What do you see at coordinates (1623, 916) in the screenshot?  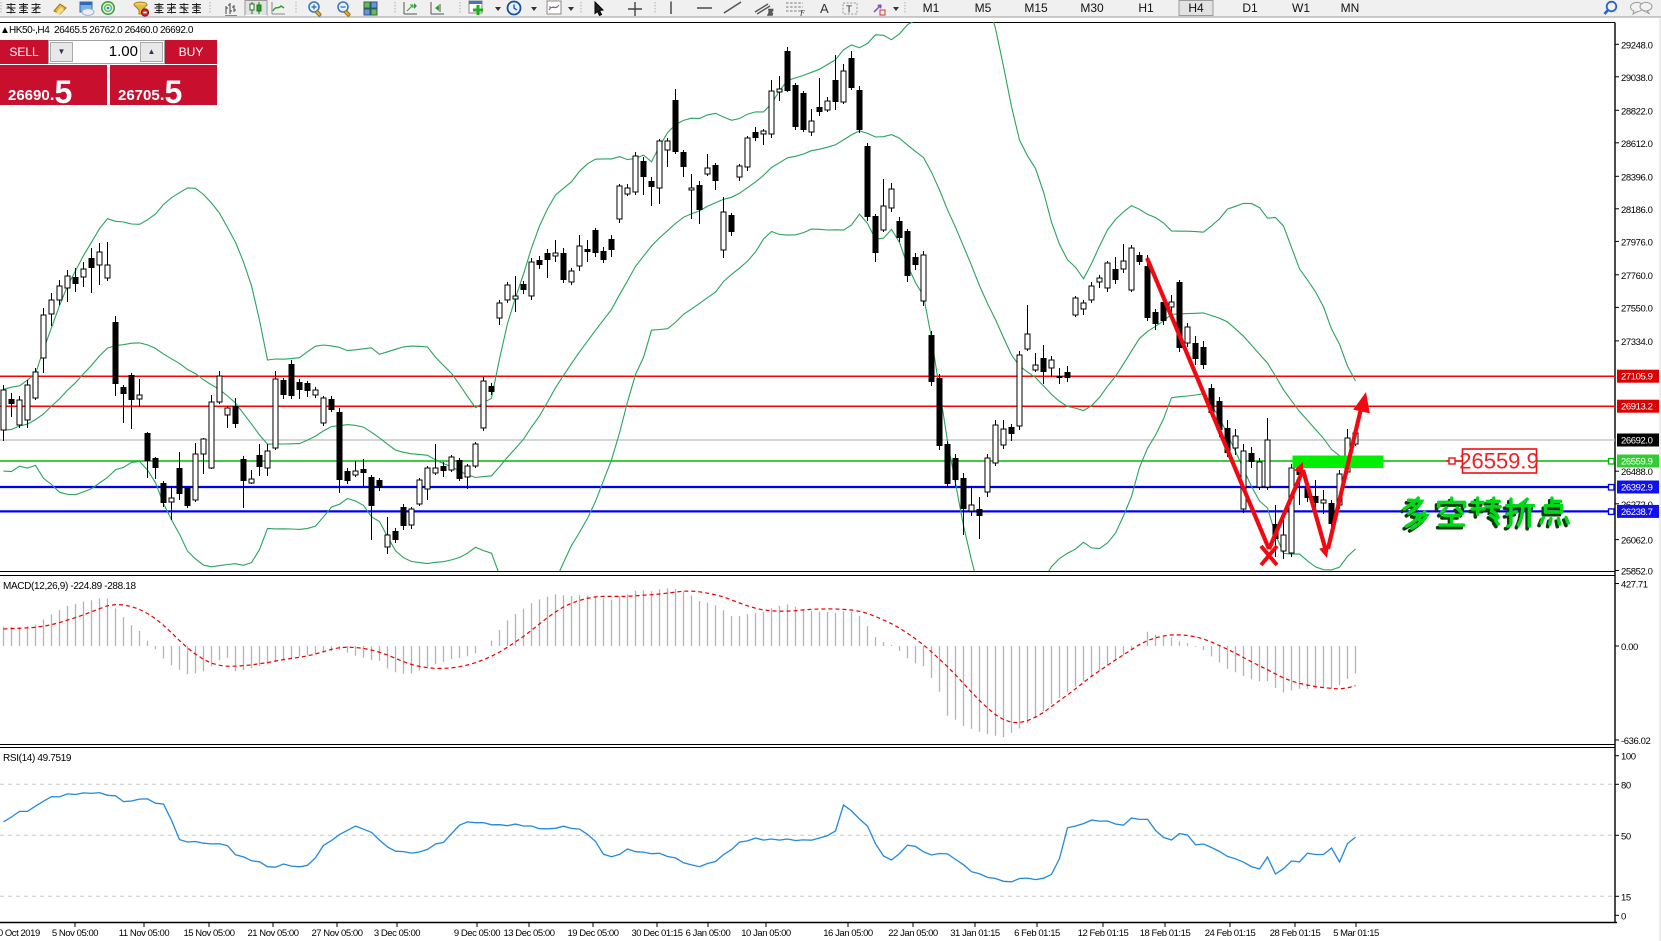 I see `svg-text: 0` at bounding box center [1623, 916].